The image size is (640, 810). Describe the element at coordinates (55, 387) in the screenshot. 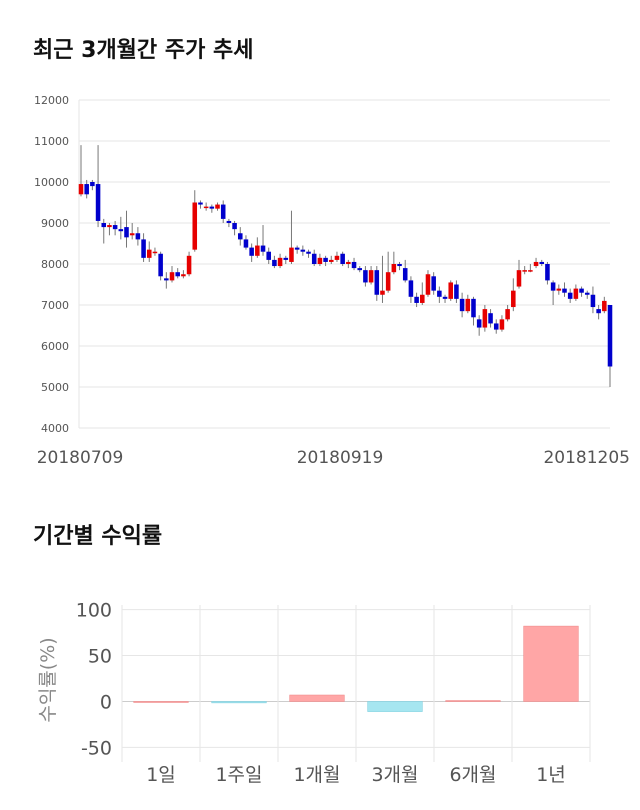

I see `price-y-tick-label: 5000` at that location.